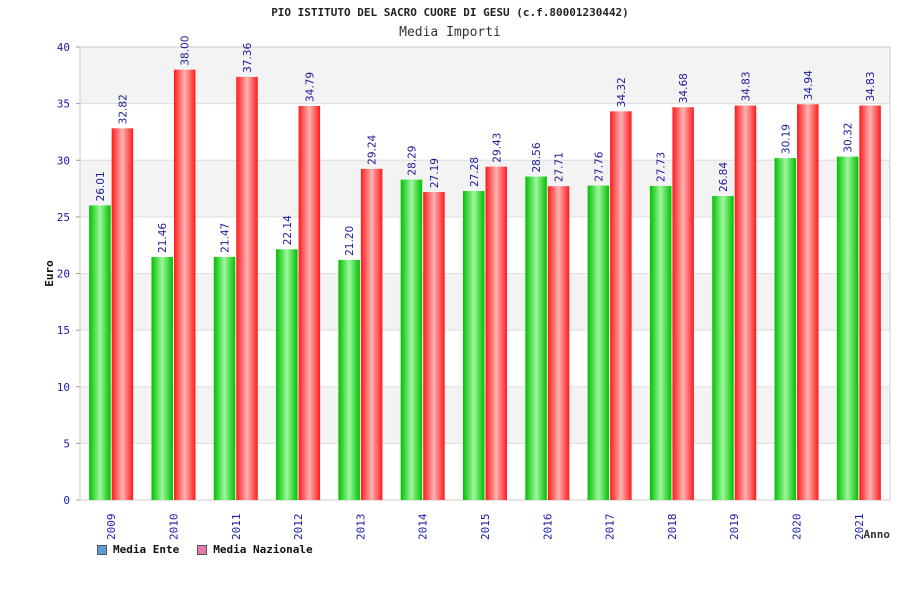 Image resolution: width=900 pixels, height=600 pixels. I want to click on y-tick-label: 40, so click(63, 47).